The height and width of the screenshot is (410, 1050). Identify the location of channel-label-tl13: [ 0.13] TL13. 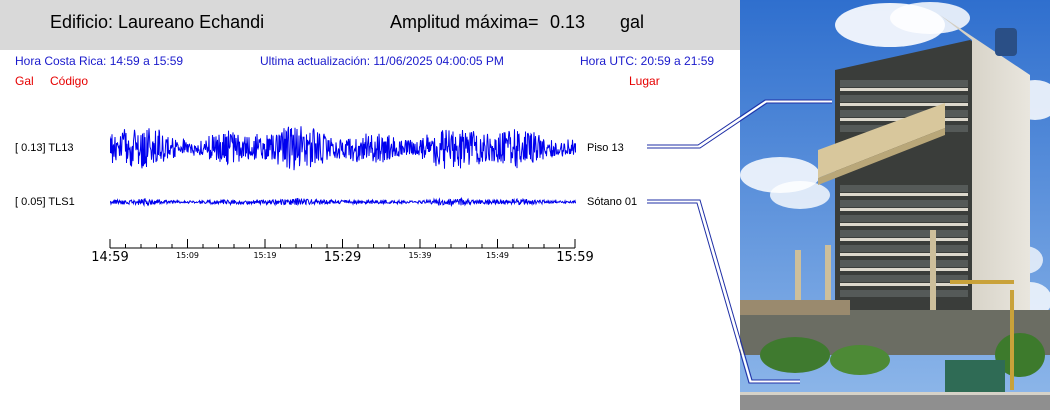
(44, 148).